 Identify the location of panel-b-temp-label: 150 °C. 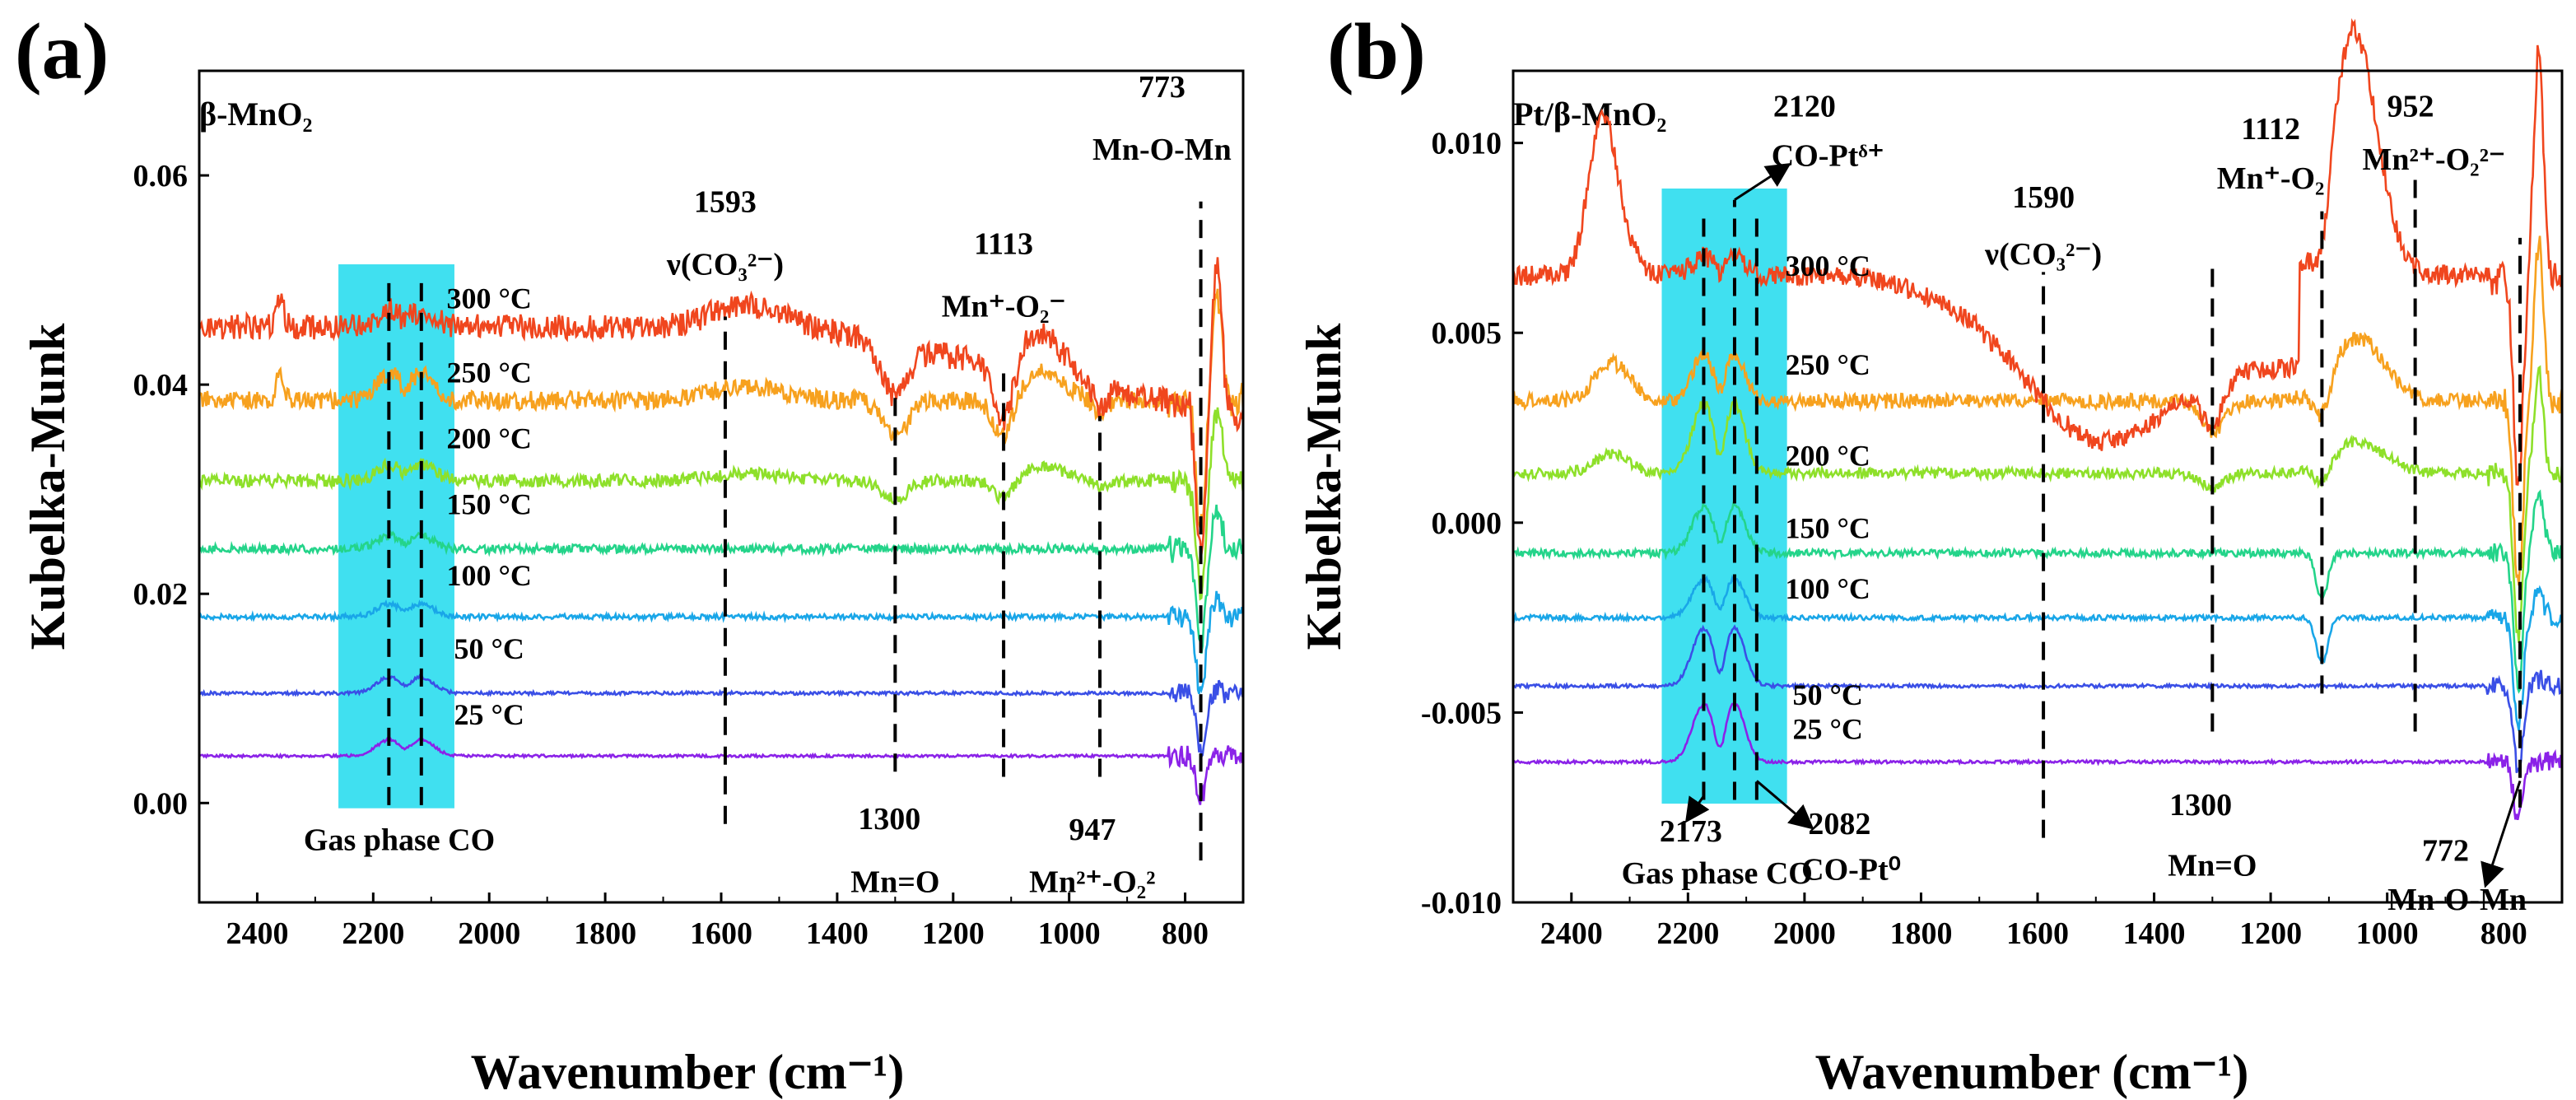
(1827, 527).